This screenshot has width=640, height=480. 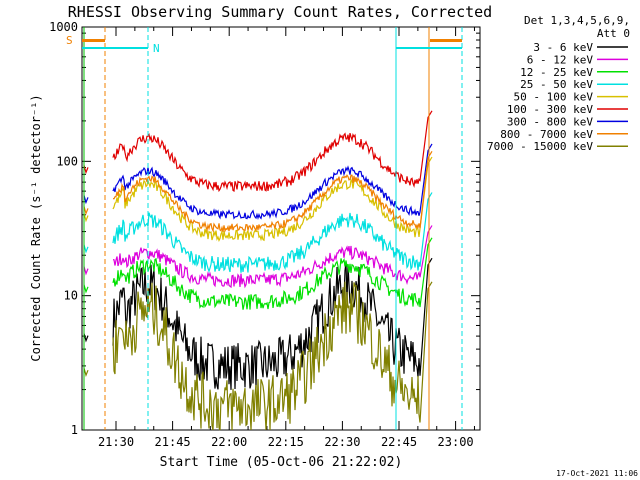 I want to click on x-tick-label: 22:00, so click(x=229, y=442).